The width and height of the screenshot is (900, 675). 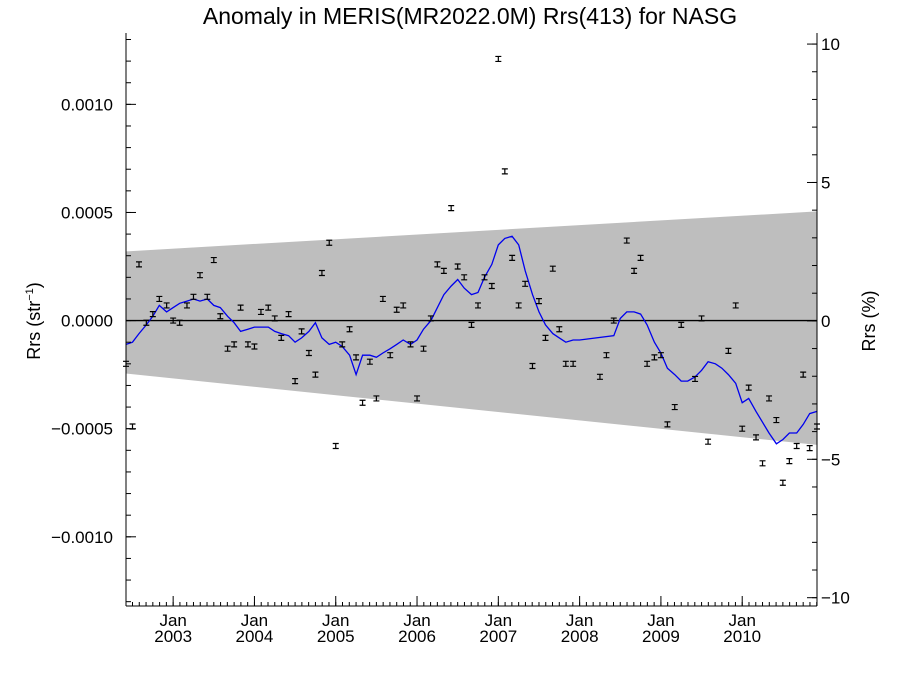 What do you see at coordinates (830, 44) in the screenshot?
I see `y-tick-label-right: 10` at bounding box center [830, 44].